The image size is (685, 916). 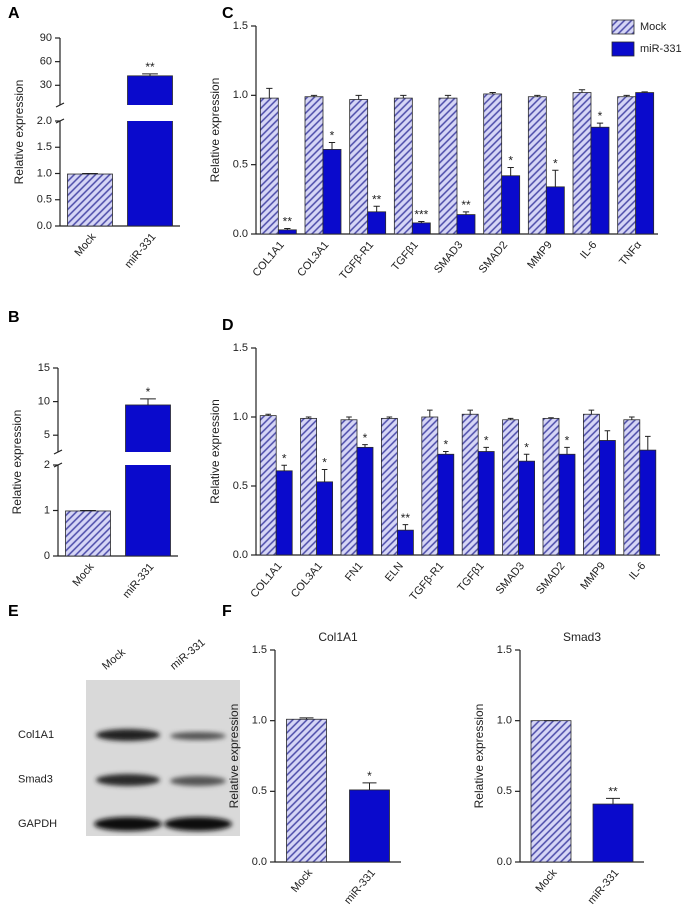 I want to click on lane-label: miR-331, so click(x=188, y=655).